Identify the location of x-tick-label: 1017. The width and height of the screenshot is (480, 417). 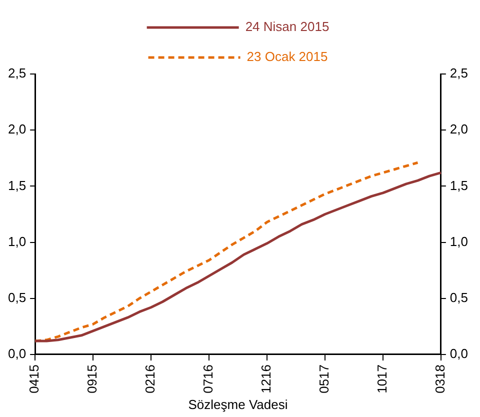
(382, 379).